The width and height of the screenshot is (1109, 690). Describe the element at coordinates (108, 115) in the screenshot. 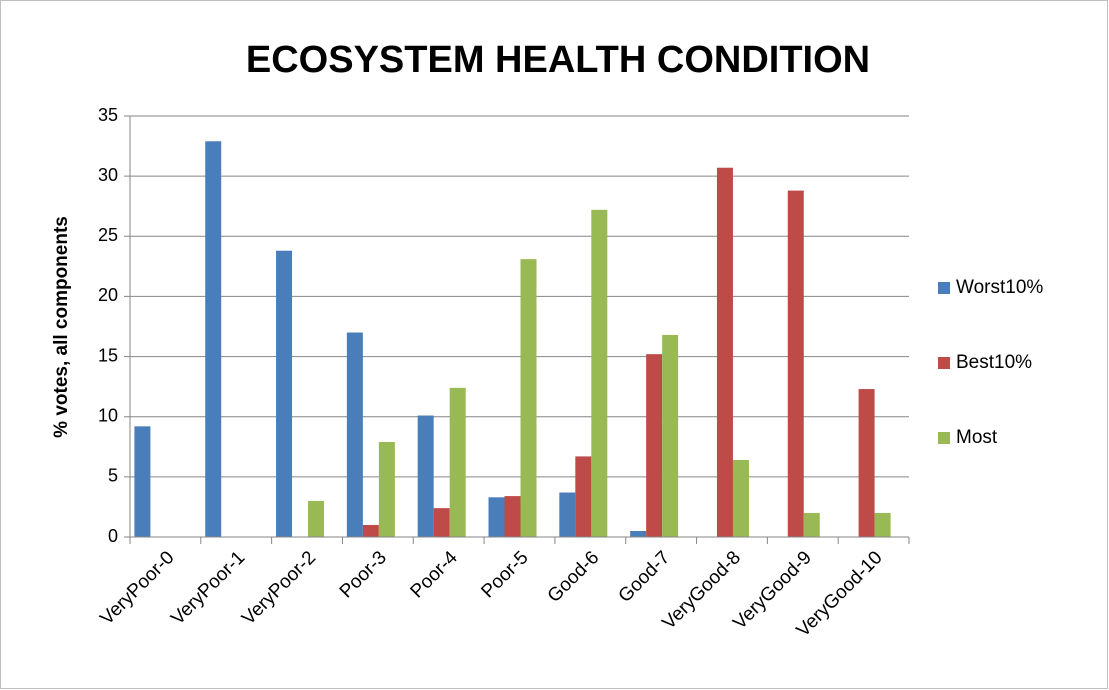

I see `y-tick-label: 35` at that location.